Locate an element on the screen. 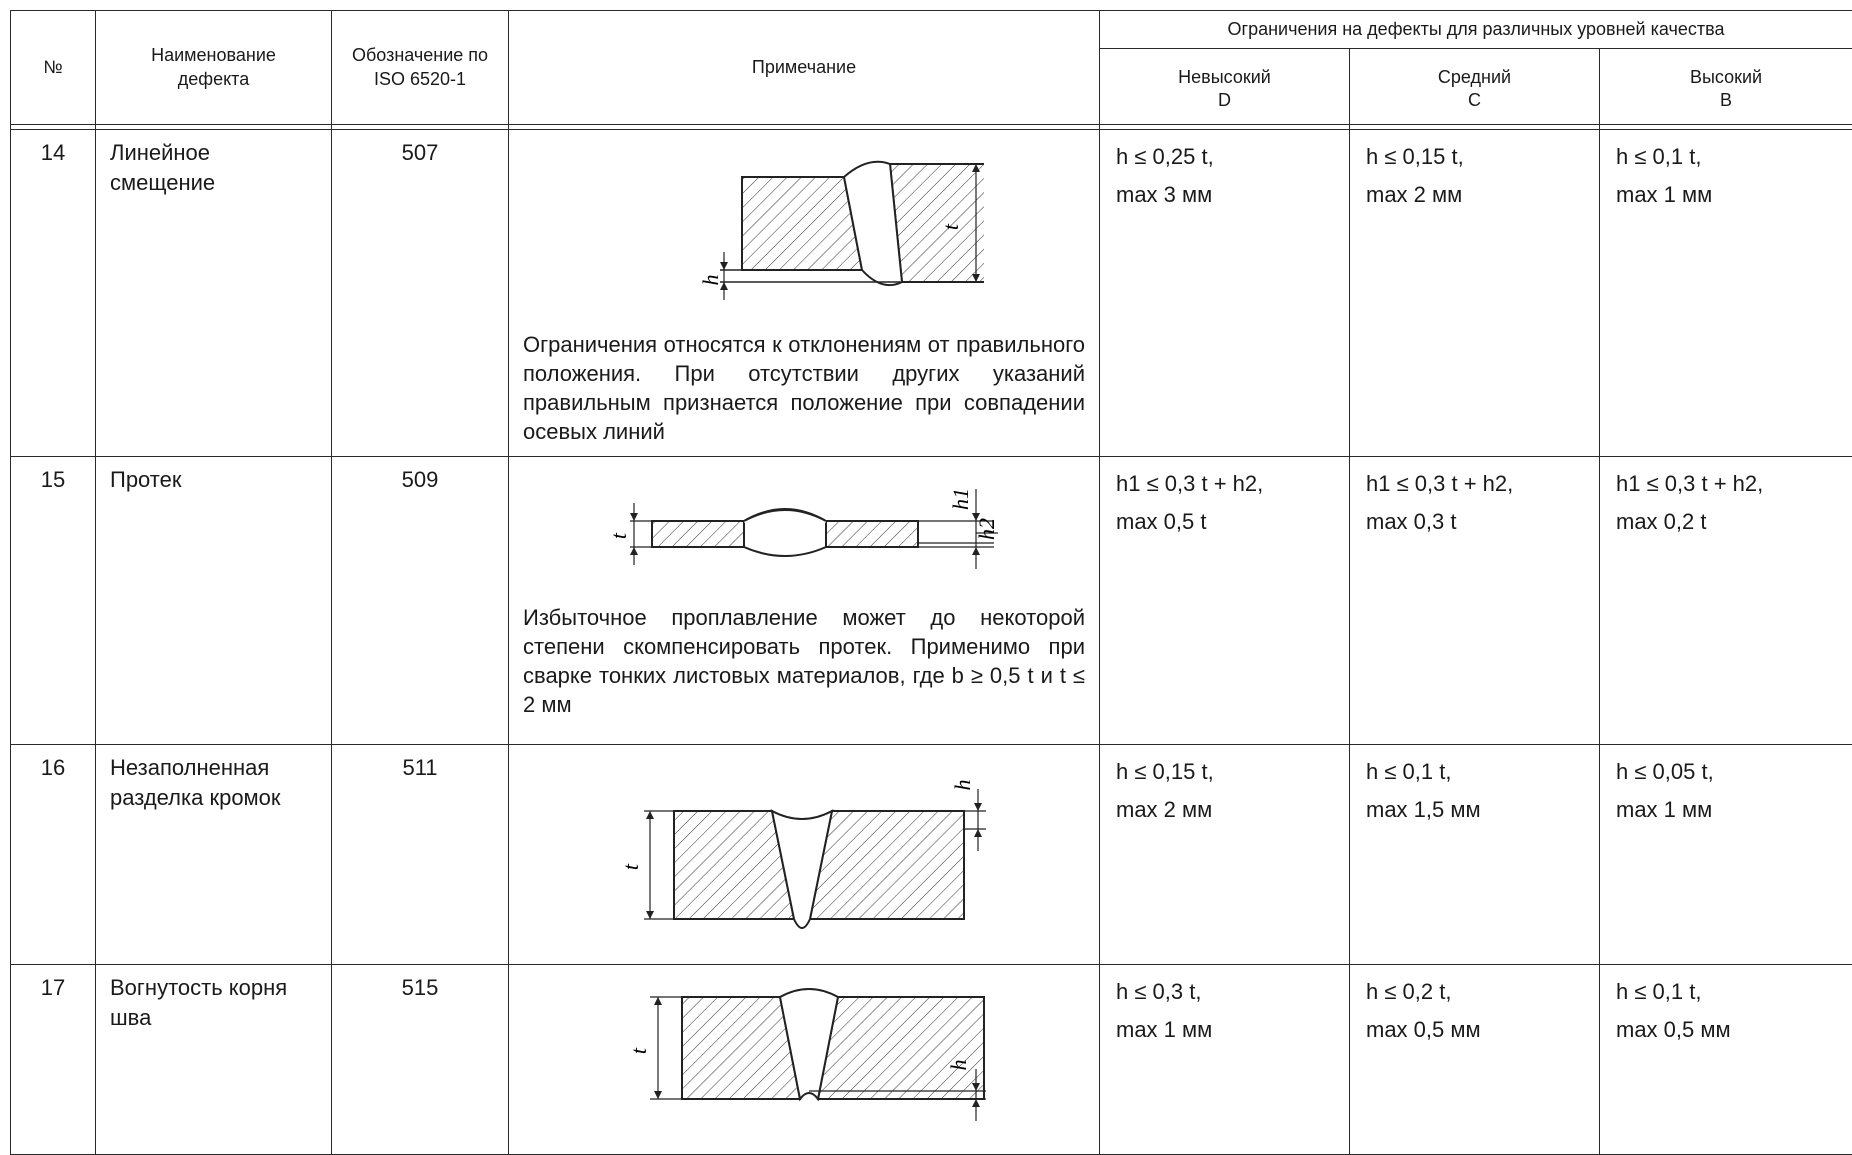 This screenshot has height=1155, width=1852. defect-name: Линейное смещение is located at coordinates (214, 293).